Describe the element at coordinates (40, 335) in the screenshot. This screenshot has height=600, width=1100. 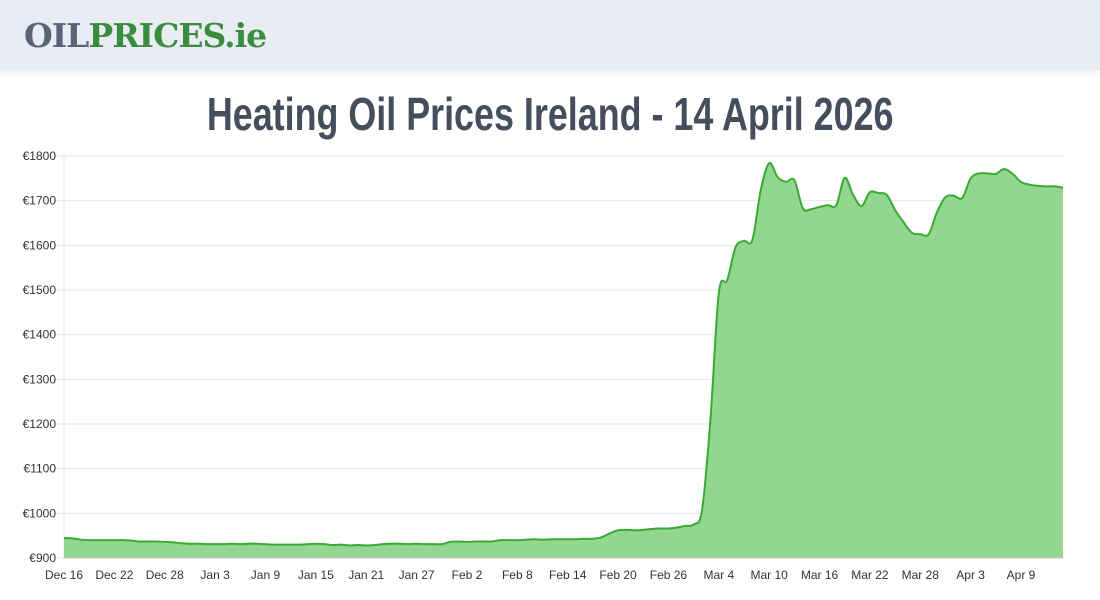
I see `y-tick-label: €1400` at that location.